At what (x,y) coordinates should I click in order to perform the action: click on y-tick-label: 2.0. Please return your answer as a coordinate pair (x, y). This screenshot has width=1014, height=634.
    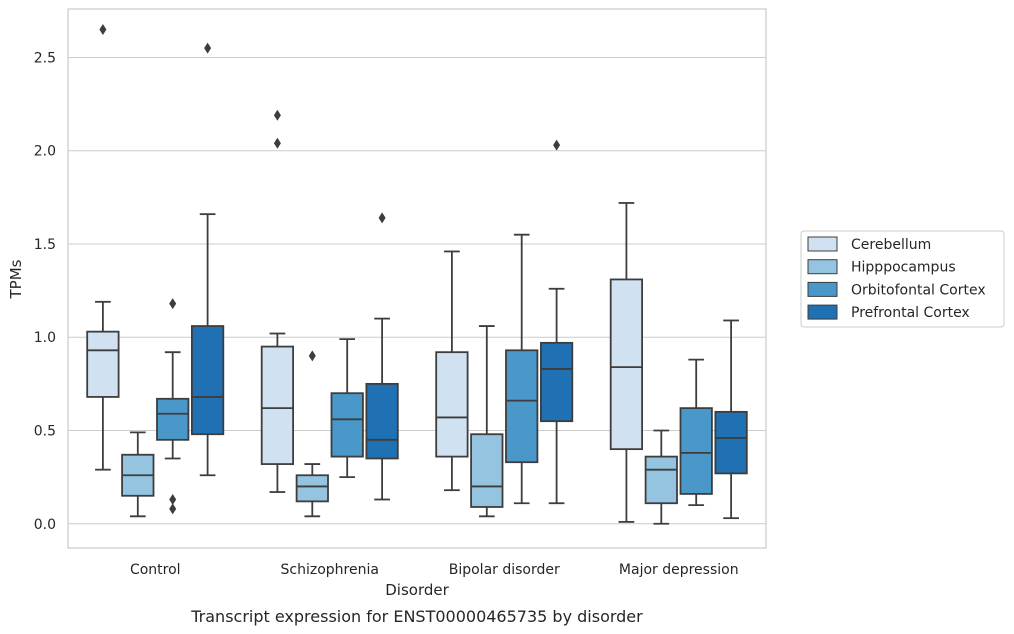
    Looking at the image, I should click on (45, 152).